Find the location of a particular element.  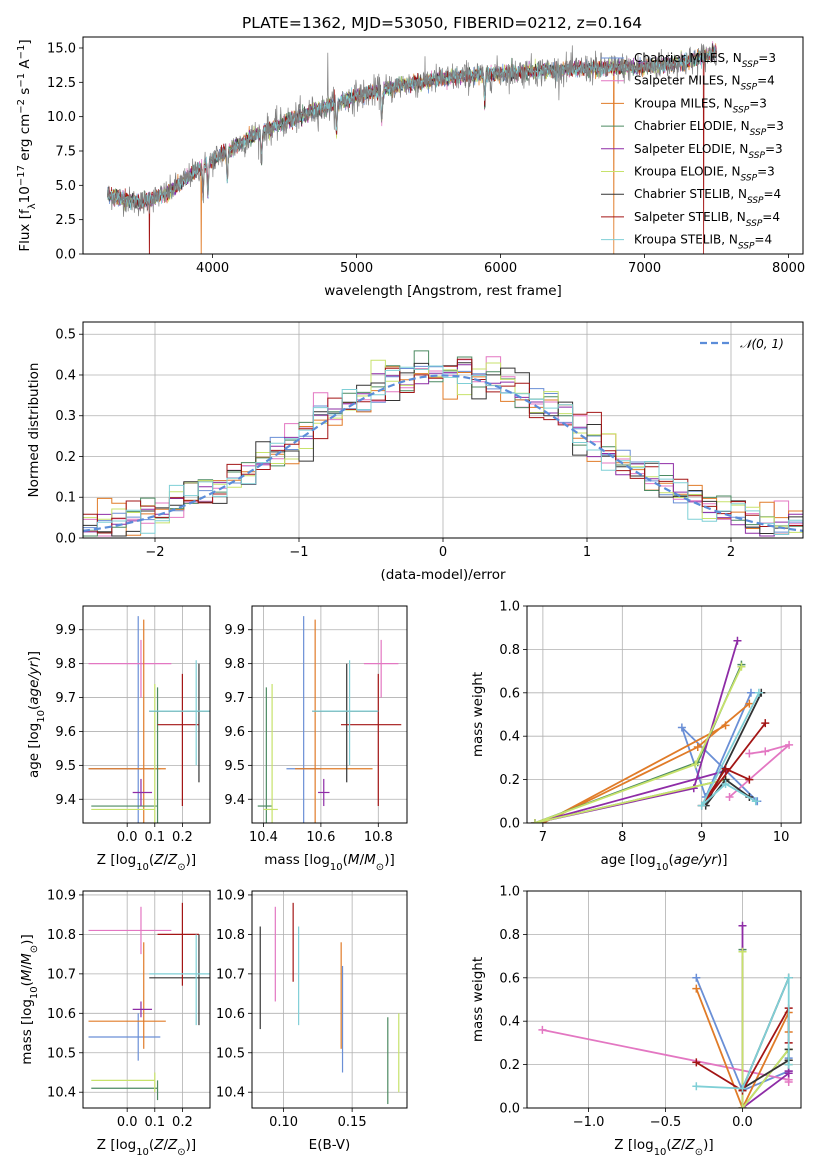

legend-entry: Kroupa MILES, NSSP=3 is located at coordinates (700, 105).